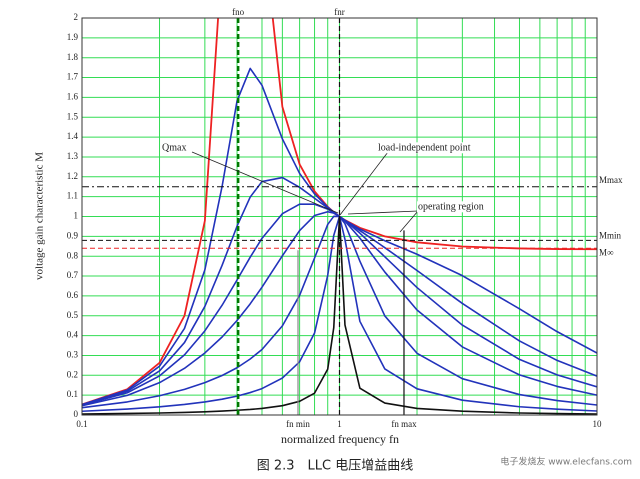  What do you see at coordinates (73, 235) in the screenshot?
I see `y-tick-label: 0.9` at bounding box center [73, 235].